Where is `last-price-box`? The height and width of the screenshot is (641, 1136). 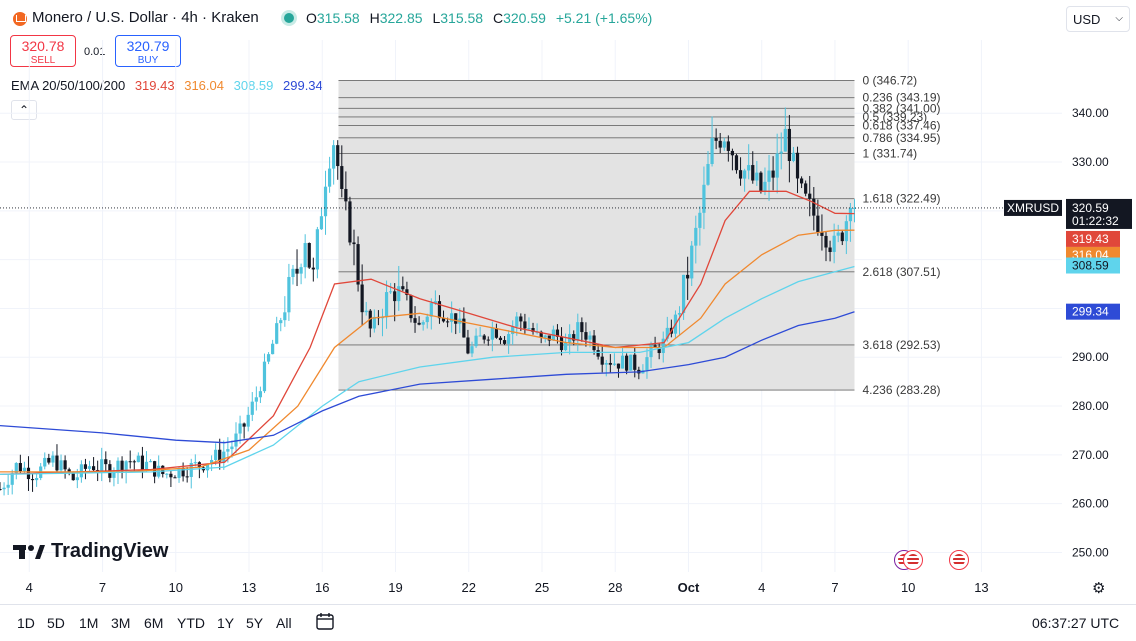
last-price-box is located at coordinates (1099, 213).